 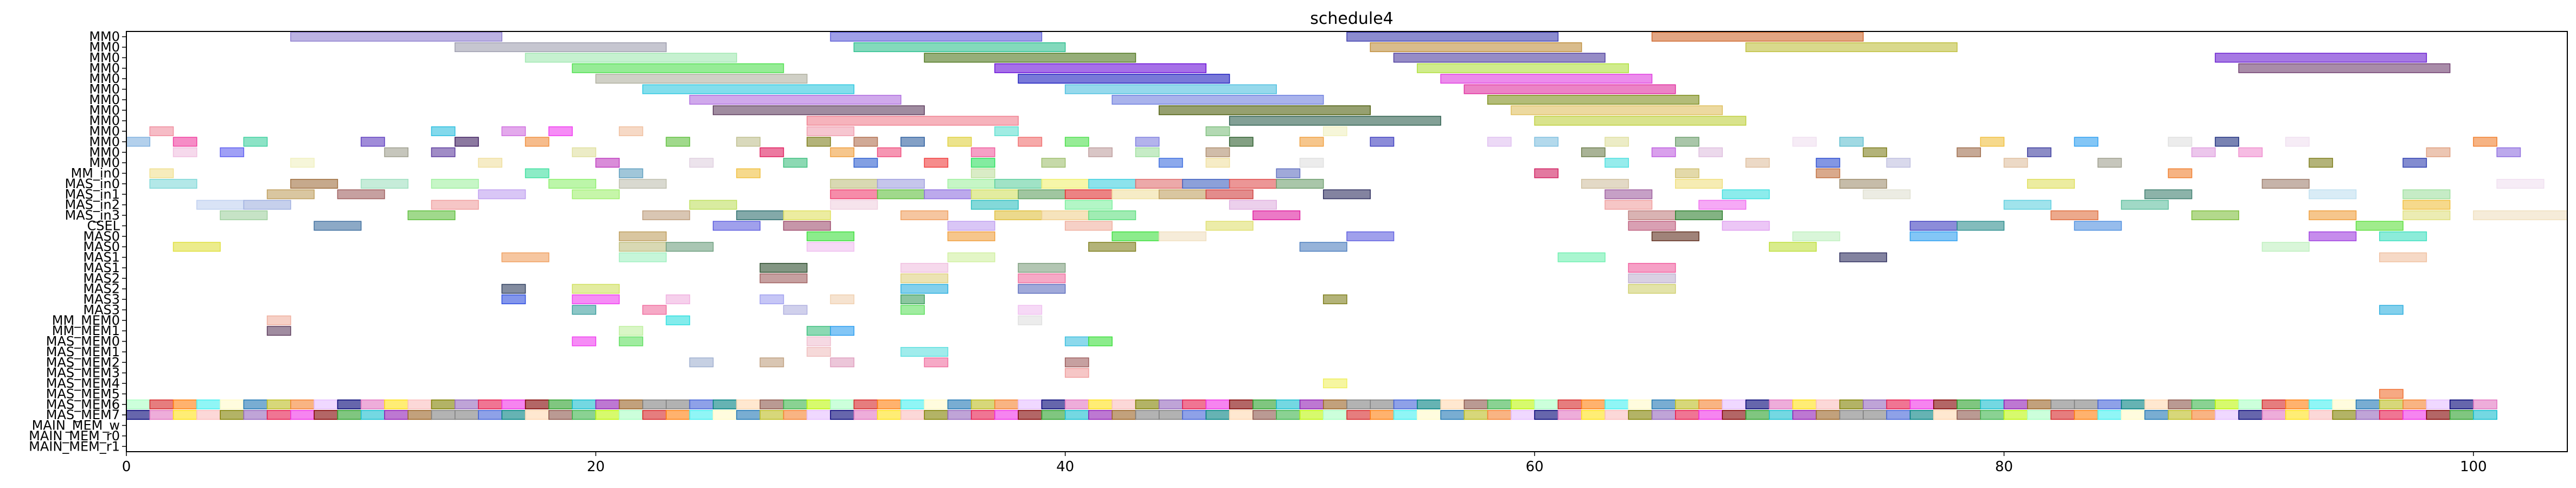 I want to click on row-label: MAS_in0, so click(x=92, y=184).